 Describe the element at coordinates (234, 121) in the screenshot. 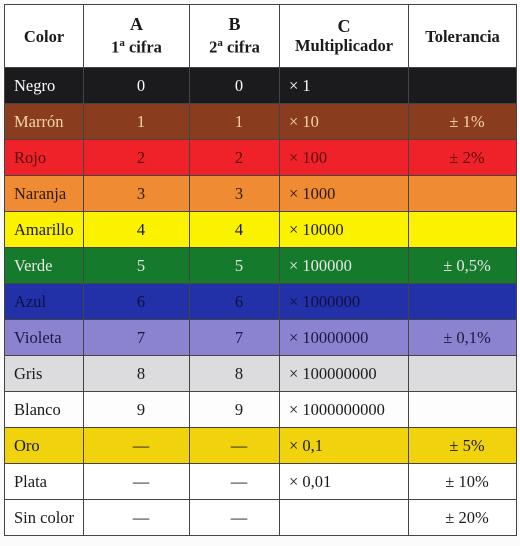

I see `second-digit-cell: 1` at that location.